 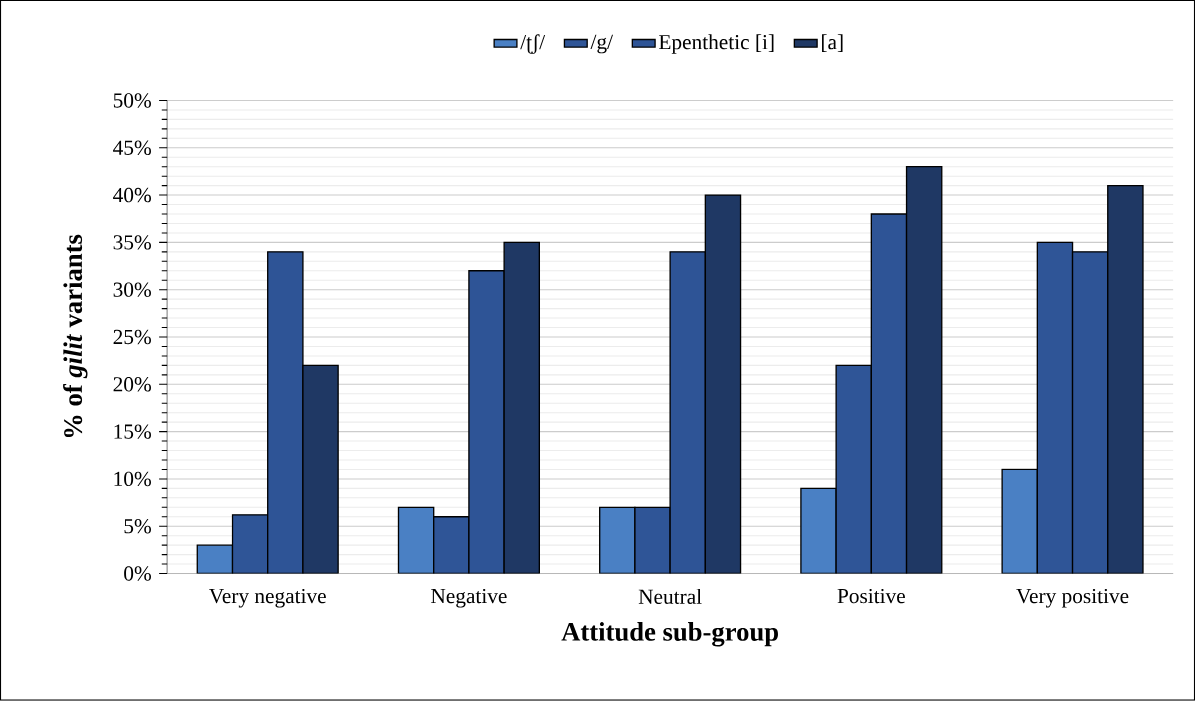 I want to click on y-tick-label: 25%, so click(x=132, y=337).